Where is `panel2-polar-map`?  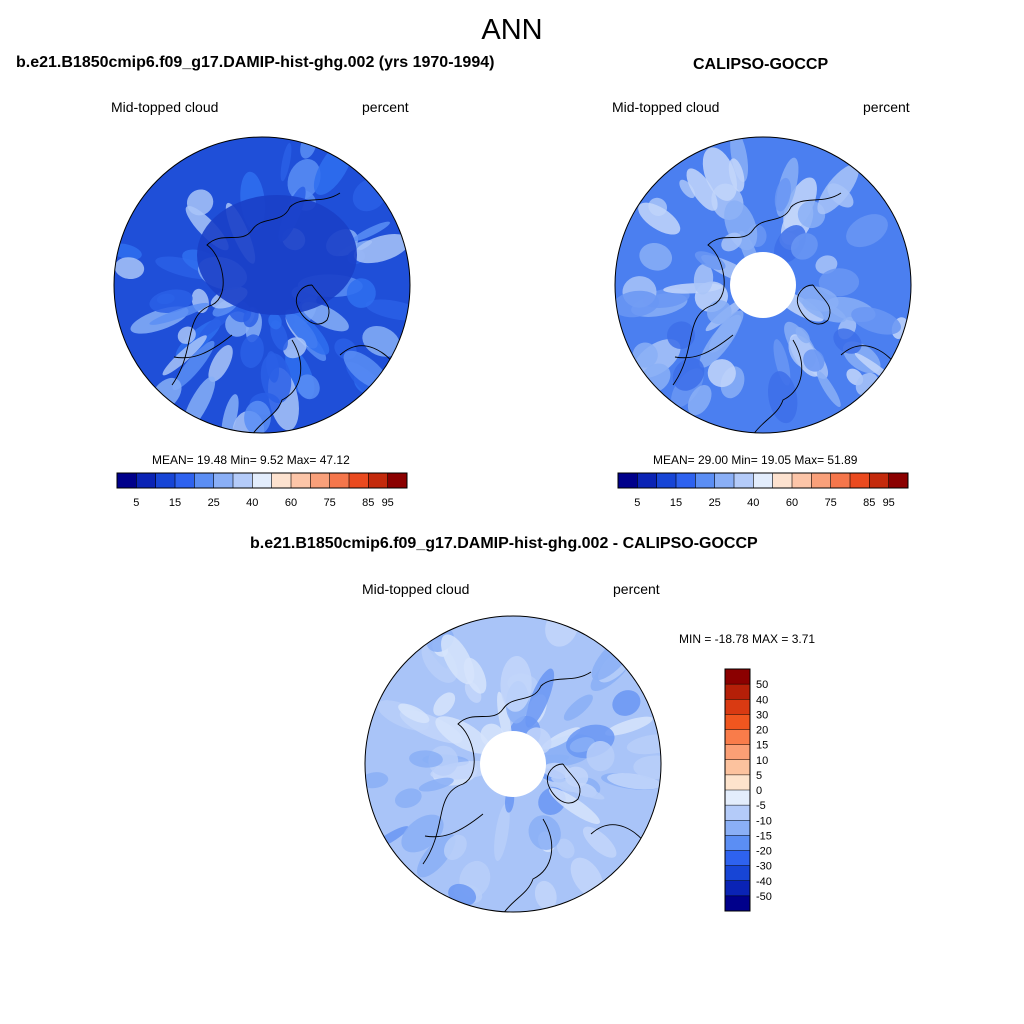
panel2-polar-map is located at coordinates (763, 285).